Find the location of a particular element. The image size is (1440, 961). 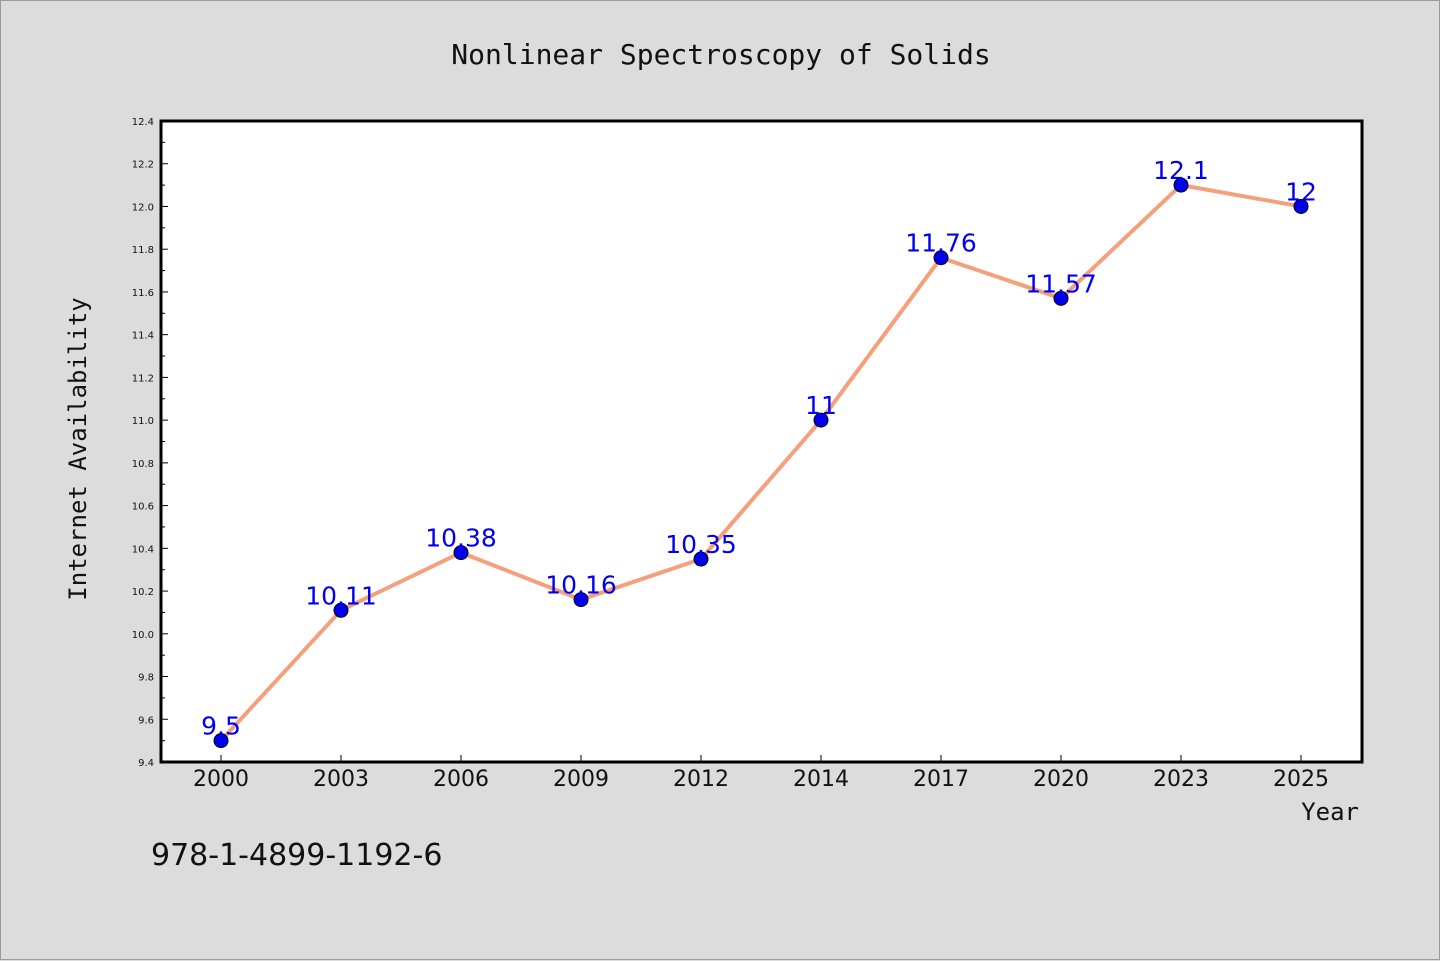

y-tick-label: 10.4 is located at coordinates (143, 549).